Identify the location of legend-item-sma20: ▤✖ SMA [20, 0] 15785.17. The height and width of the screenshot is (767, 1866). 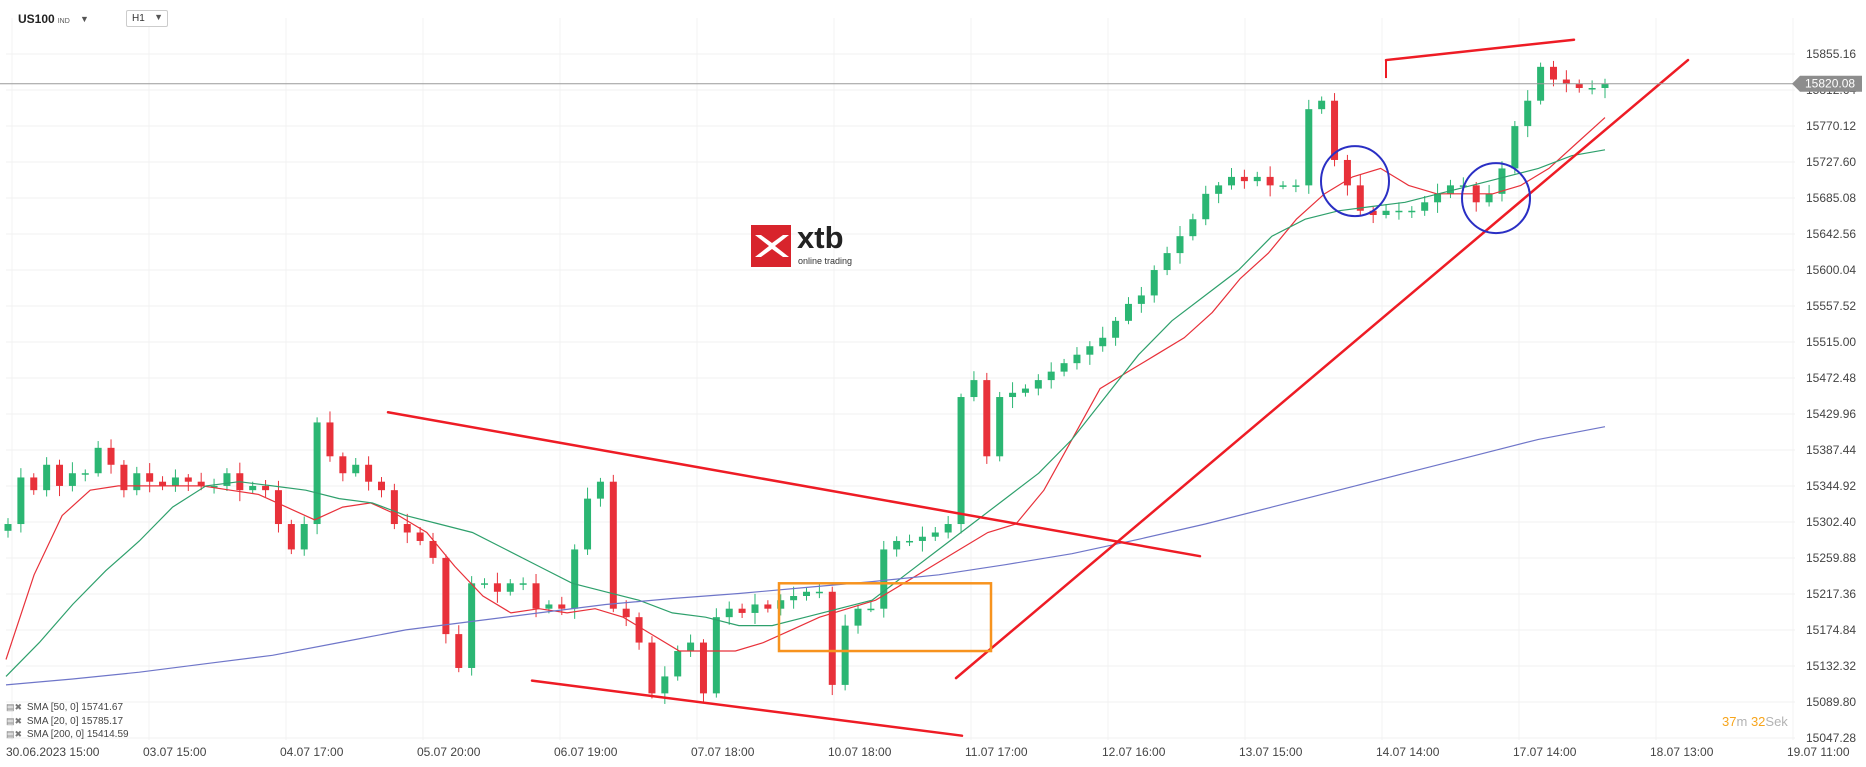
(67, 722).